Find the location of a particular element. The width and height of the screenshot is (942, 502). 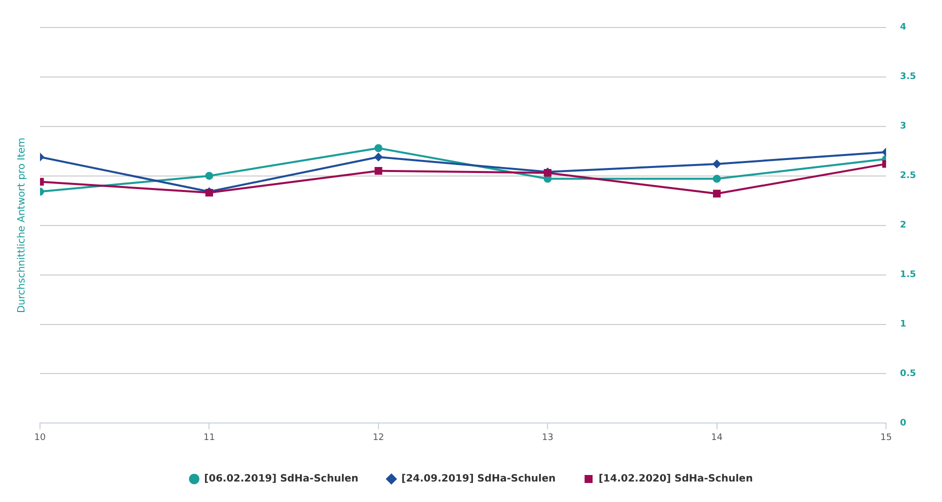

y-tick-label: 0 is located at coordinates (903, 423).